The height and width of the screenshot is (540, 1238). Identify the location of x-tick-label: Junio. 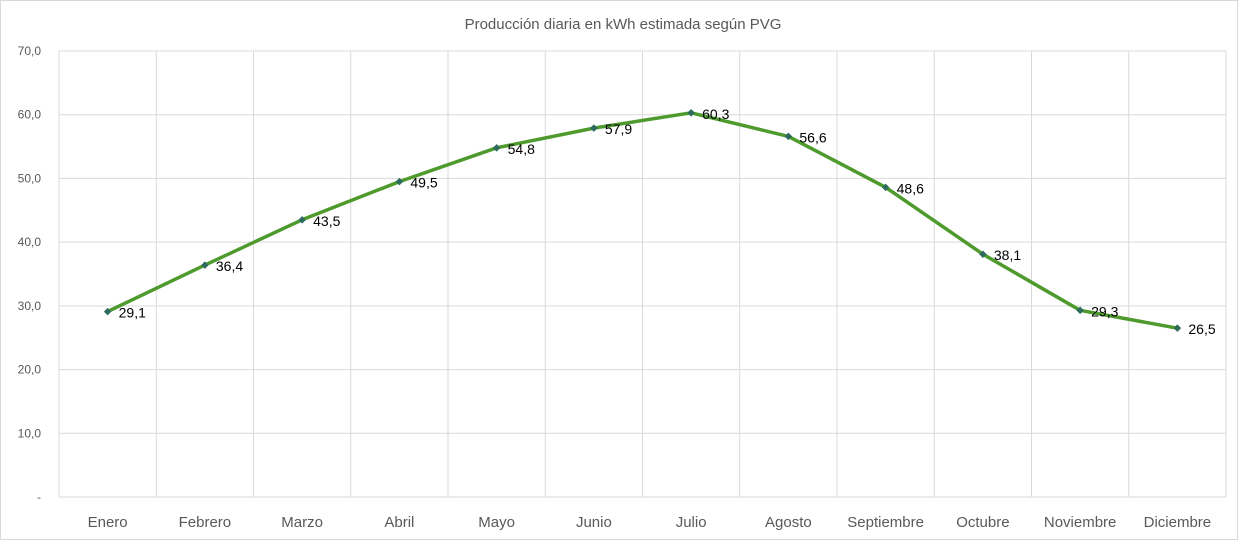
(594, 522).